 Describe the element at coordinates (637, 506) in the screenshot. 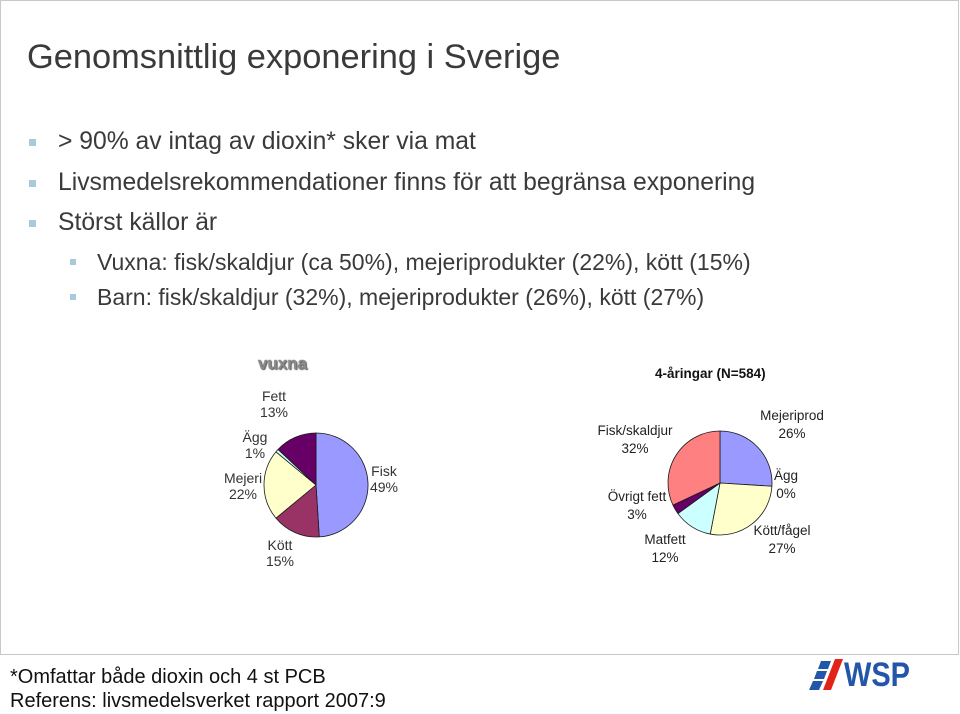

I see `slice-label-ovrigt-fett: Övrigt fett 3%` at that location.